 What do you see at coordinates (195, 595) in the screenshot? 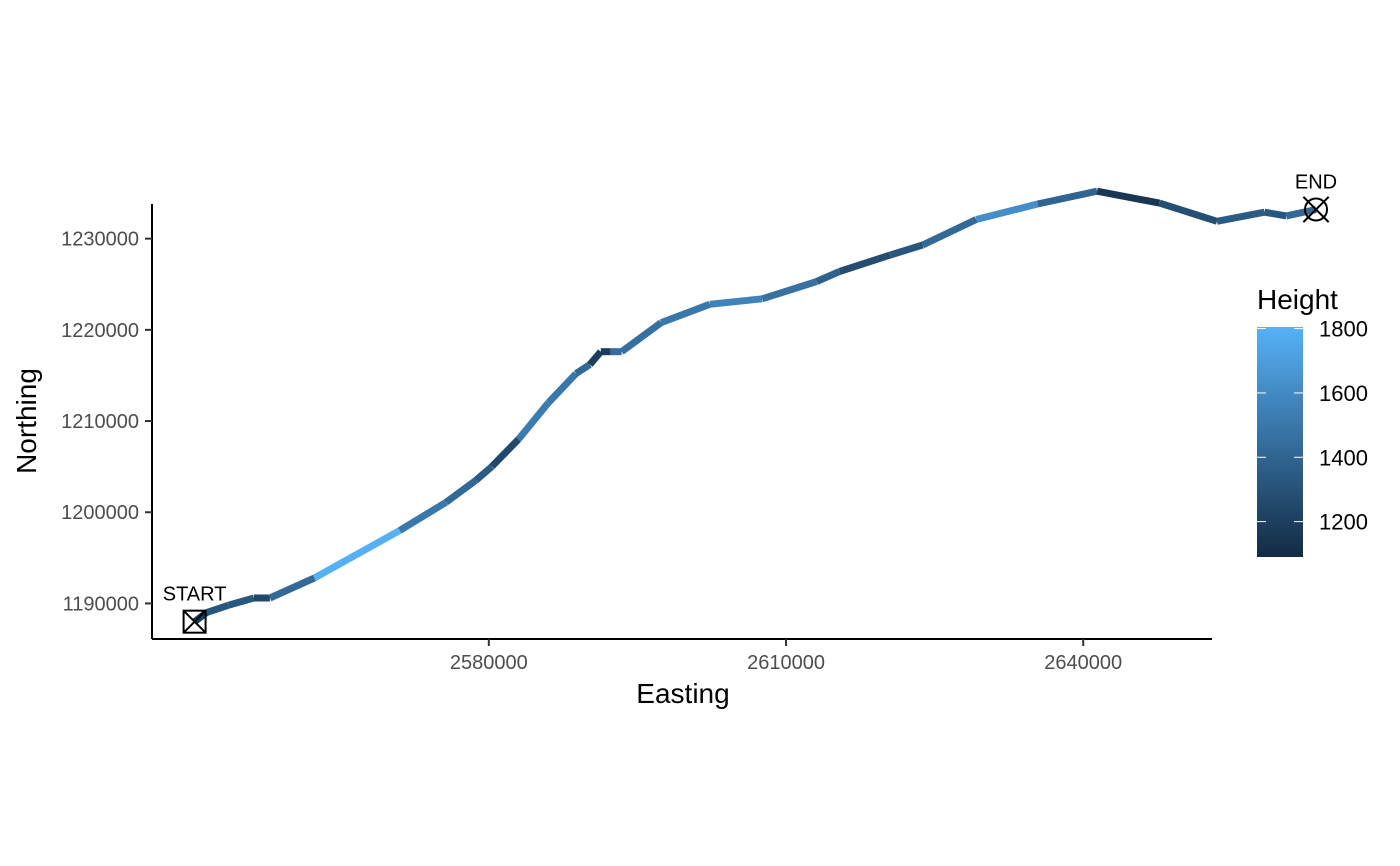
I see `marker-label: START` at bounding box center [195, 595].